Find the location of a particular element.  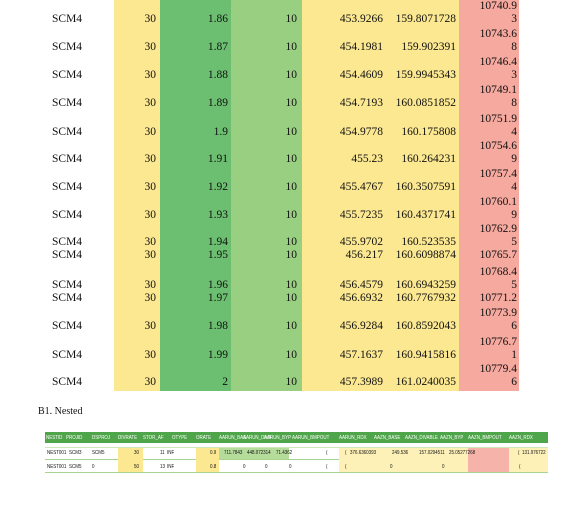

cell: 160.9415816 is located at coordinates (425, 355).